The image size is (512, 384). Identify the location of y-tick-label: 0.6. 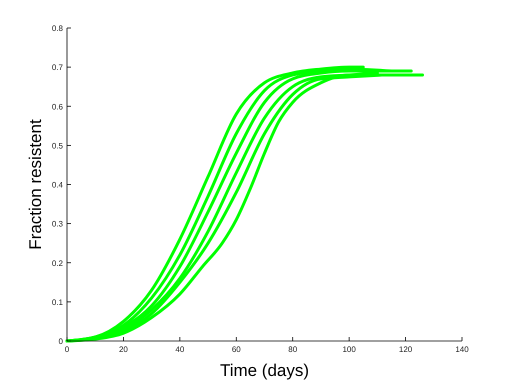
(58, 107).